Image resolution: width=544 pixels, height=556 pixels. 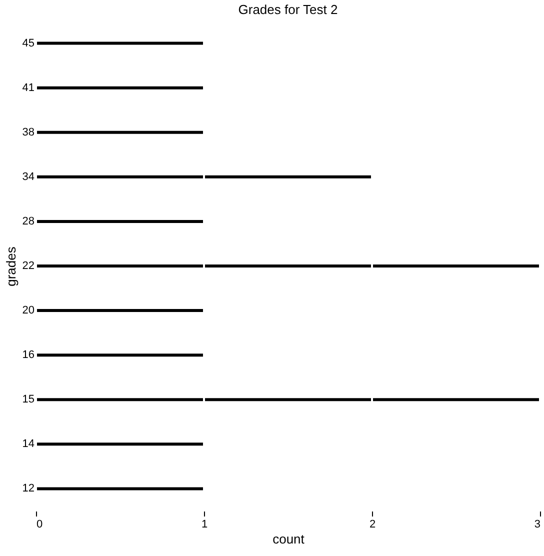 What do you see at coordinates (28, 444) in the screenshot?
I see `y-tick-label: 14` at bounding box center [28, 444].